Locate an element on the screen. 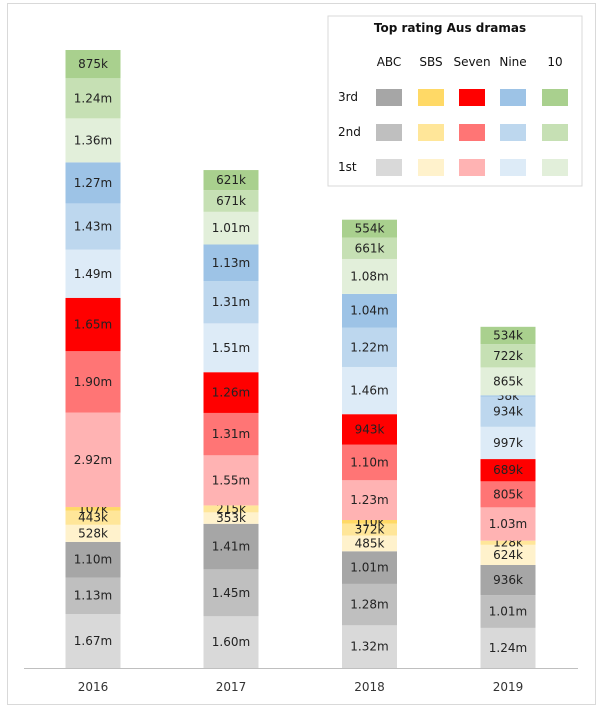  legend-swatch-10-2nd is located at coordinates (555, 132).